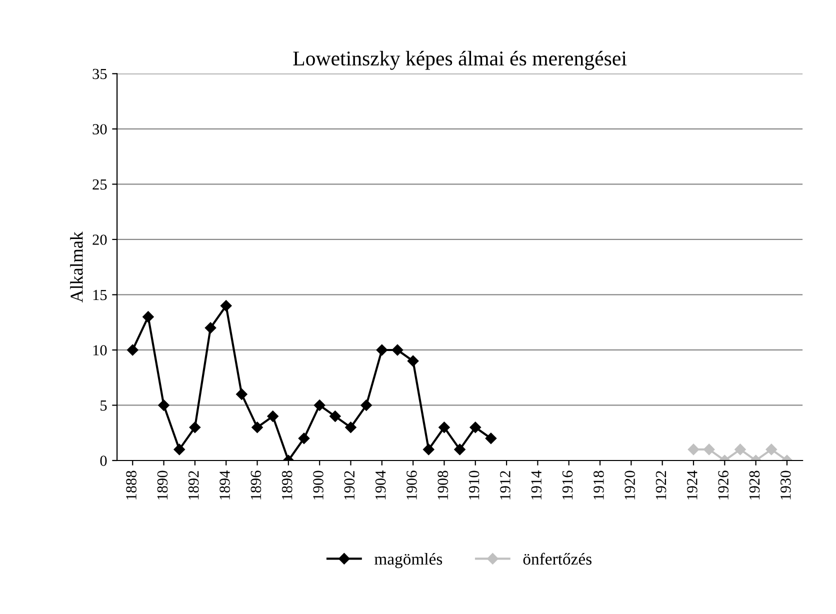 Image resolution: width=836 pixels, height=614 pixels. What do you see at coordinates (785, 485) in the screenshot?
I see `x-tick-label: 1930` at bounding box center [785, 485].